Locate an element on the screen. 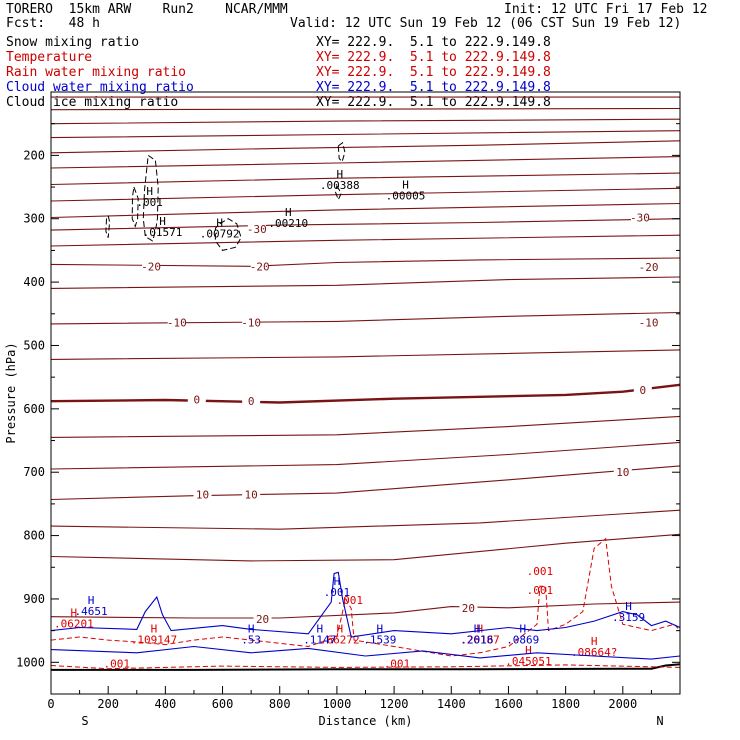 This screenshot has width=740, height=740. legend-cloud-water-xy: XY= 222.9. 5.1 to 222.9.149.8 is located at coordinates (433, 87).